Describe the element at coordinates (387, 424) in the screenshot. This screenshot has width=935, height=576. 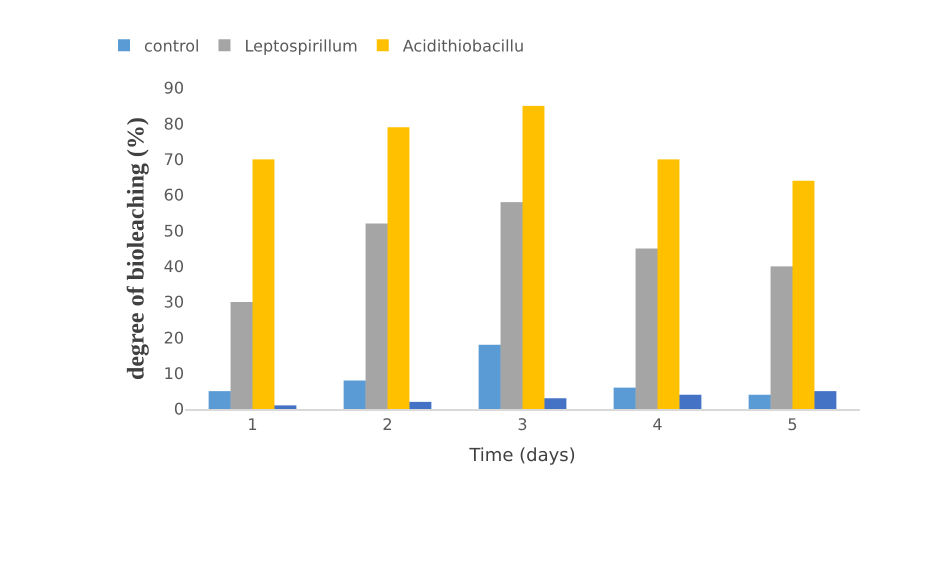
I see `x-tick-label: 2` at that location.